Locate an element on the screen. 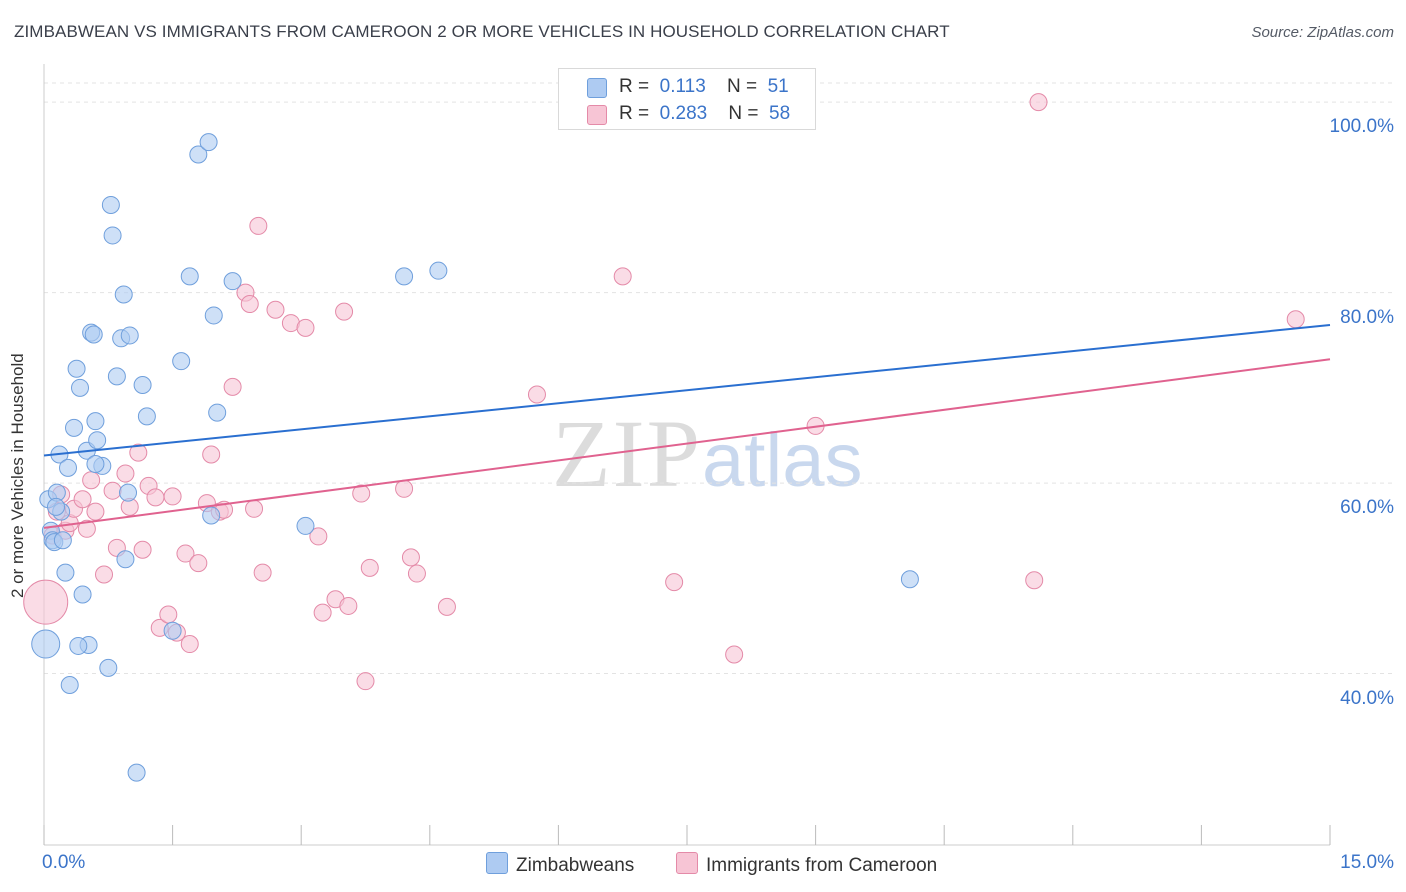 This screenshot has height=892, width=1406. y-tick-label-80: 80.0% is located at coordinates (1367, 317).